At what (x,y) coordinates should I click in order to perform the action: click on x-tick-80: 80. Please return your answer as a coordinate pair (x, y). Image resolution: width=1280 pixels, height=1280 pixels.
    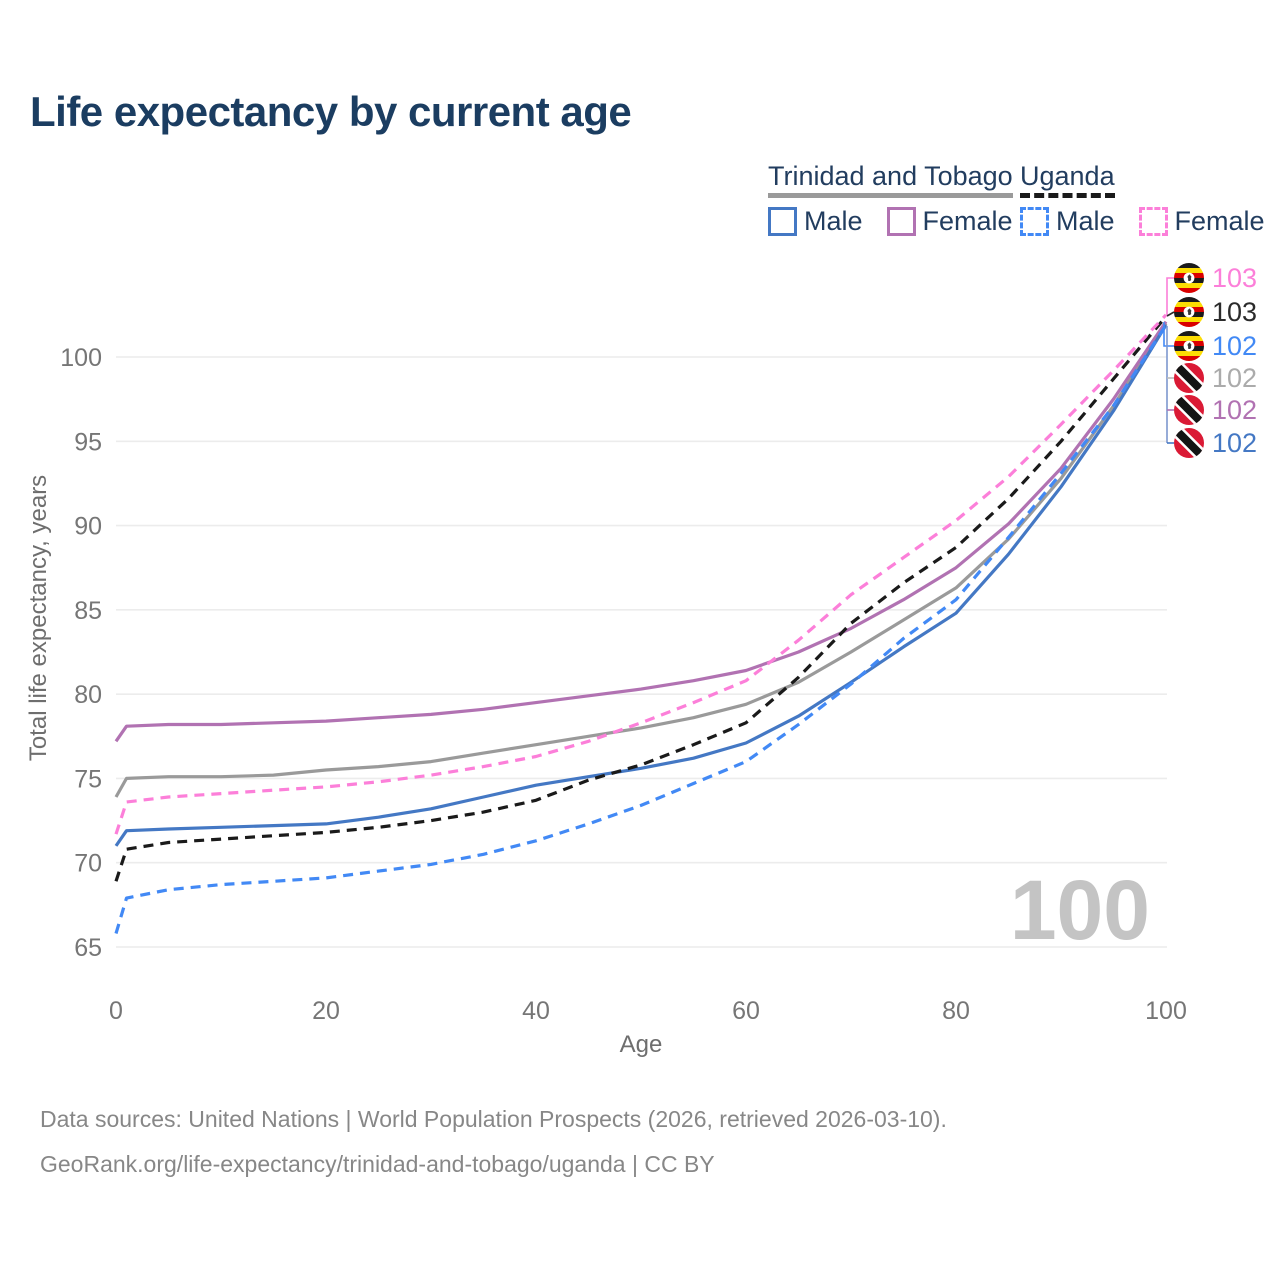
    Looking at the image, I should click on (956, 1011).